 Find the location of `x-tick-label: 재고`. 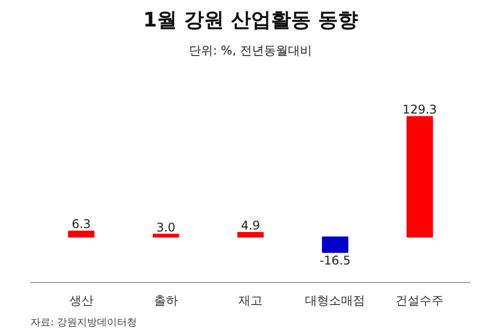

x-tick-label: 재고 is located at coordinates (250, 301).